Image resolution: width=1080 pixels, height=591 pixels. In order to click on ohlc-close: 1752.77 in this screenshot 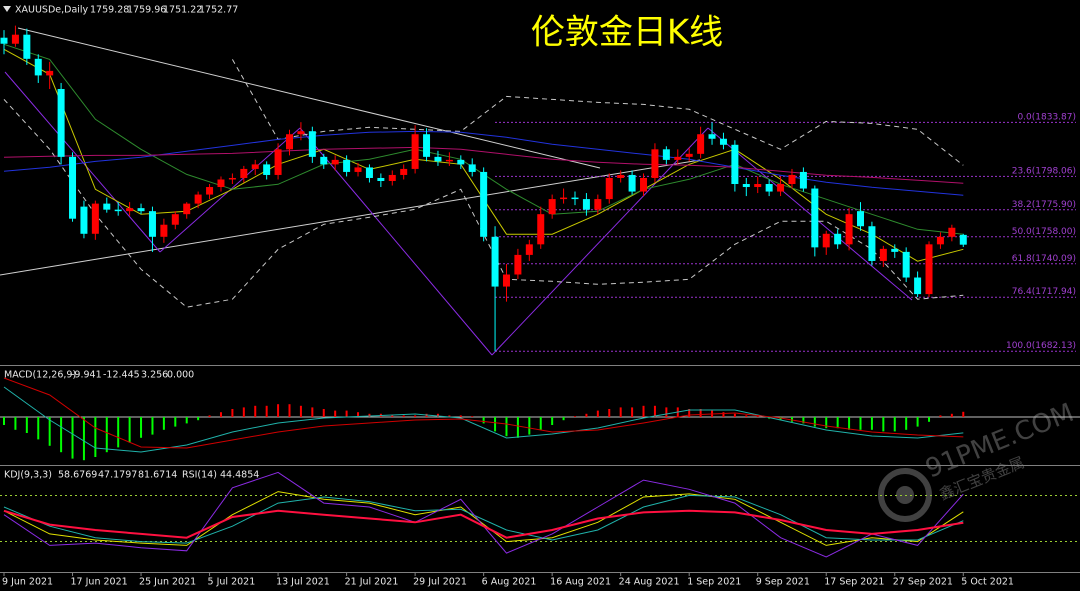, I will do `click(218, 10)`.